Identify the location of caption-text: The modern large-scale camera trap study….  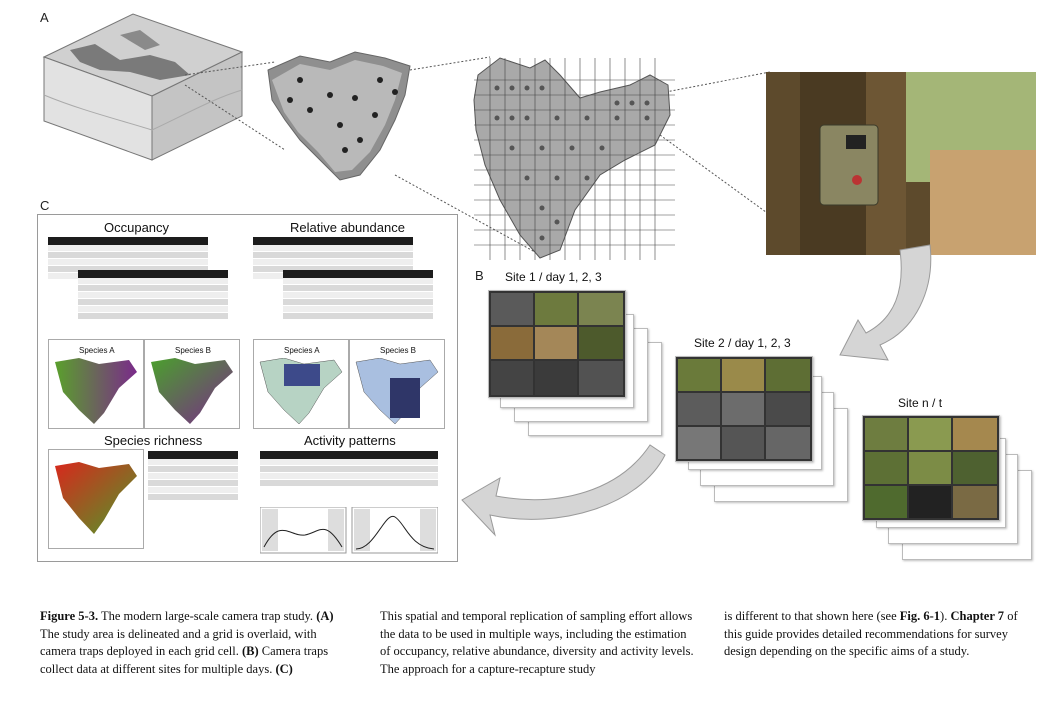
(207, 616).